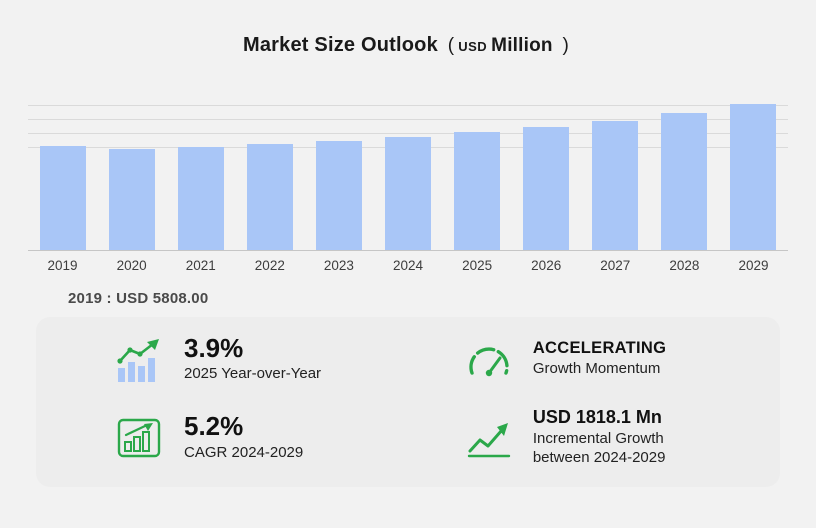 The height and width of the screenshot is (528, 816). What do you see at coordinates (477, 191) in the screenshot?
I see `bar-2025` at bounding box center [477, 191].